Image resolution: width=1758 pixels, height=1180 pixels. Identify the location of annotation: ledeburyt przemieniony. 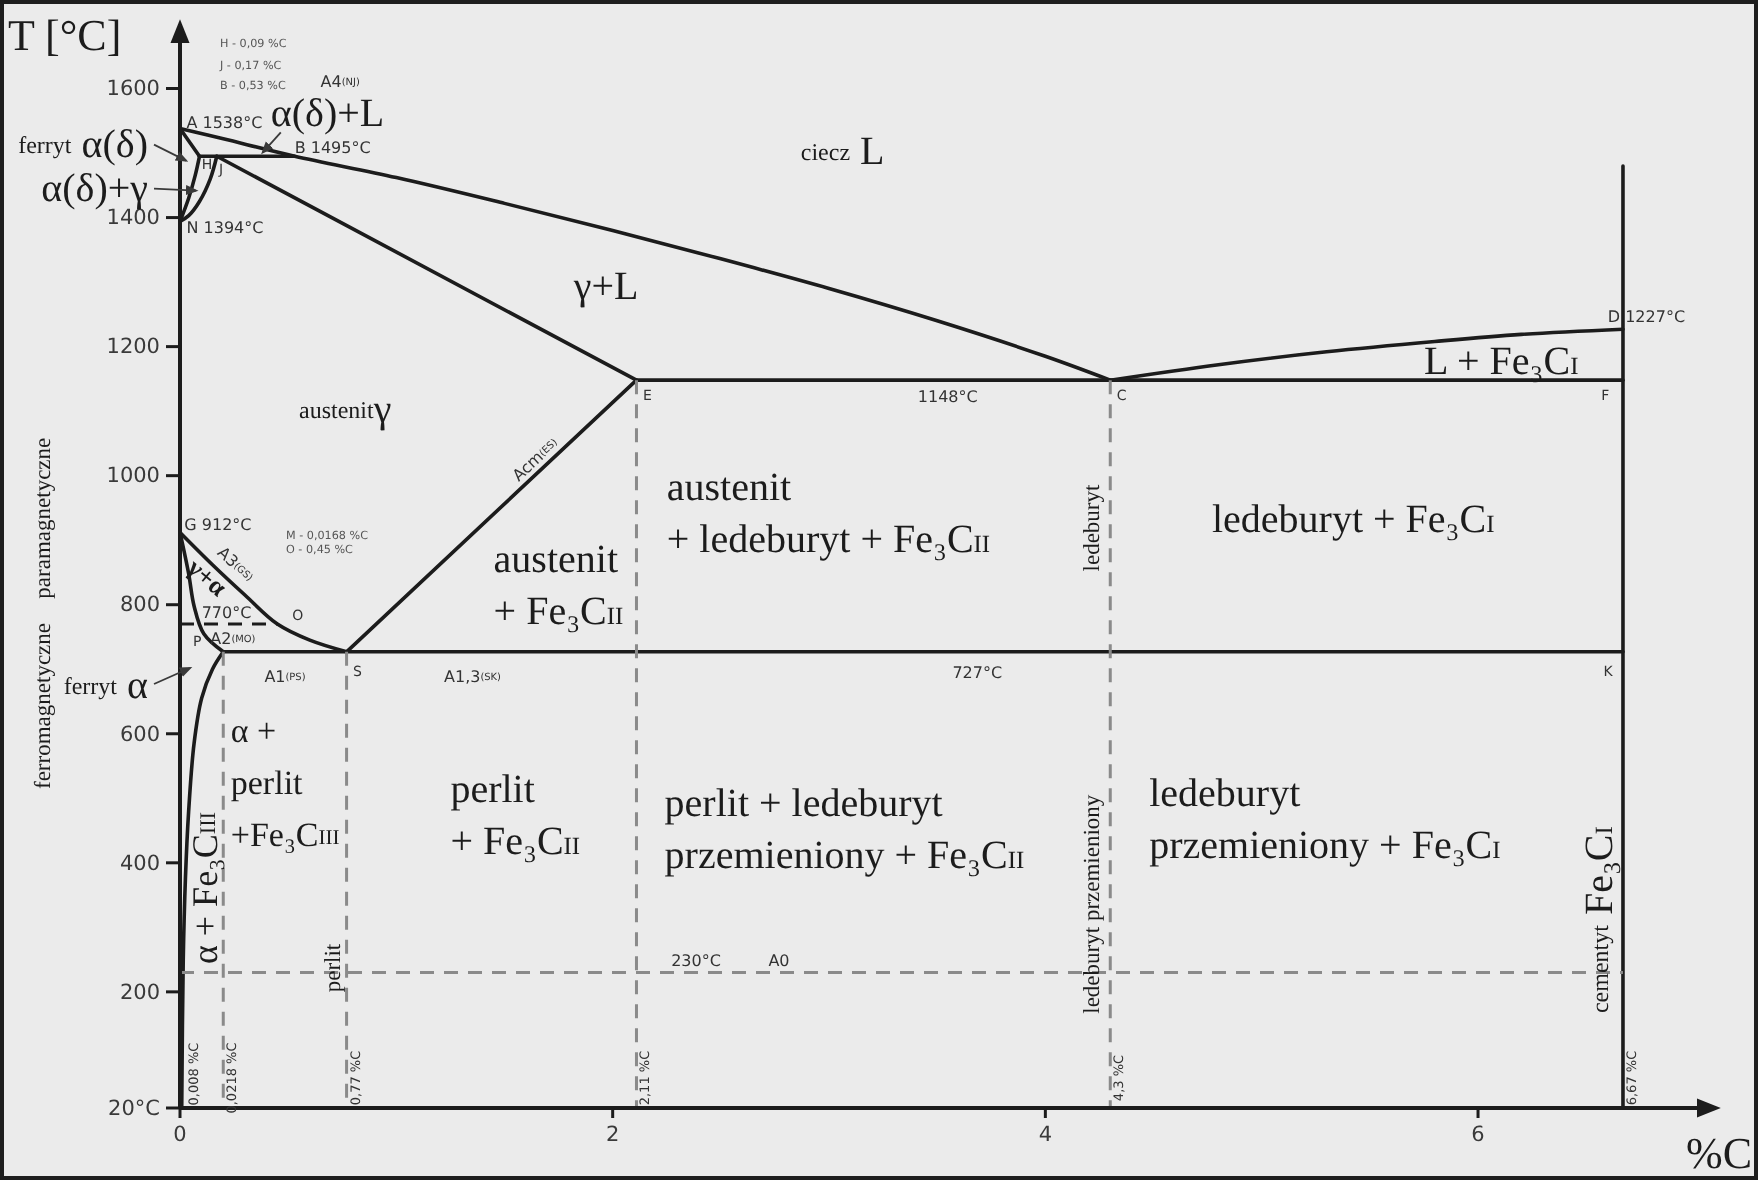
(1093, 904).